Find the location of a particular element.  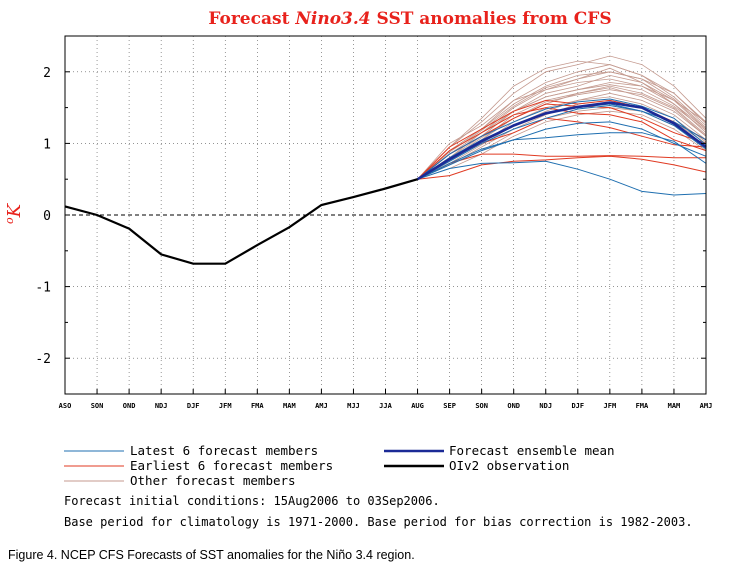

x-tick-label: MJJ is located at coordinates (353, 406).